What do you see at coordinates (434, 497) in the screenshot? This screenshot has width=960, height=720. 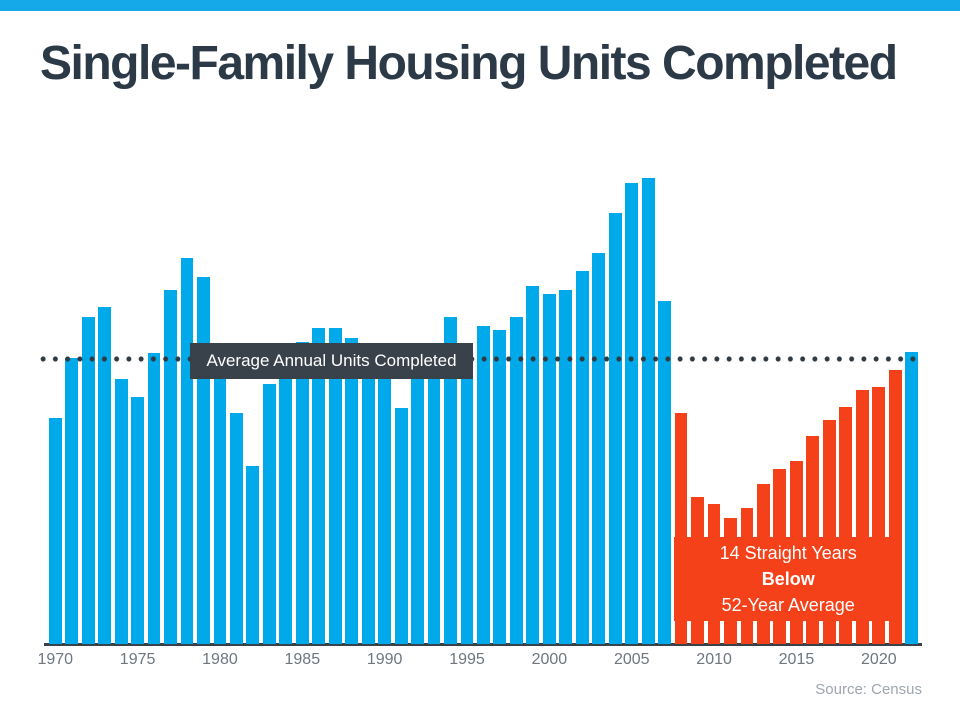 I see `bar-1993` at bounding box center [434, 497].